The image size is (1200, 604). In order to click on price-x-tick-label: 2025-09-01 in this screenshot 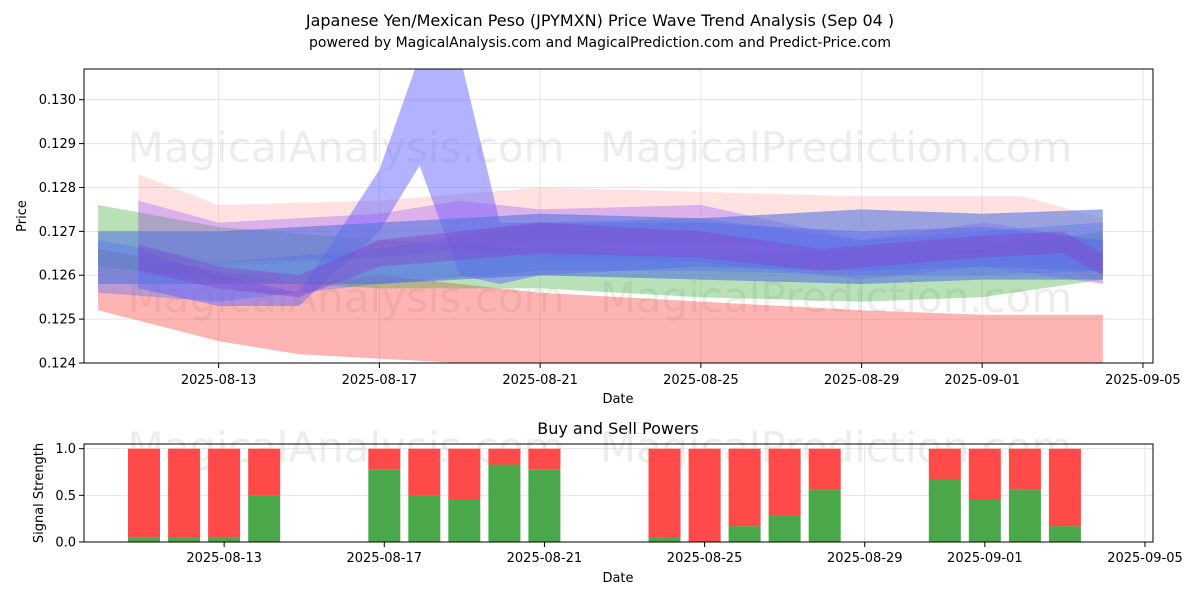, I will do `click(982, 380)`.